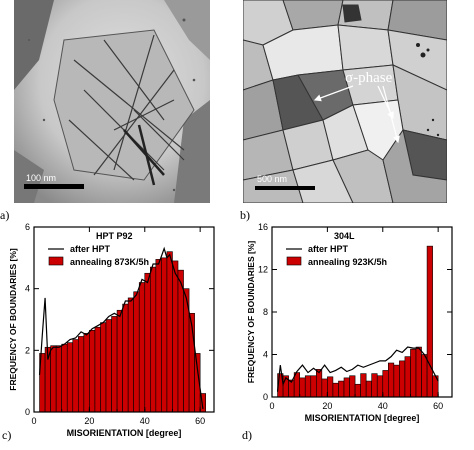 Image resolution: width=474 pixels, height=450 pixels. I want to click on sigma-phase-label: σ-phase, so click(369, 78).